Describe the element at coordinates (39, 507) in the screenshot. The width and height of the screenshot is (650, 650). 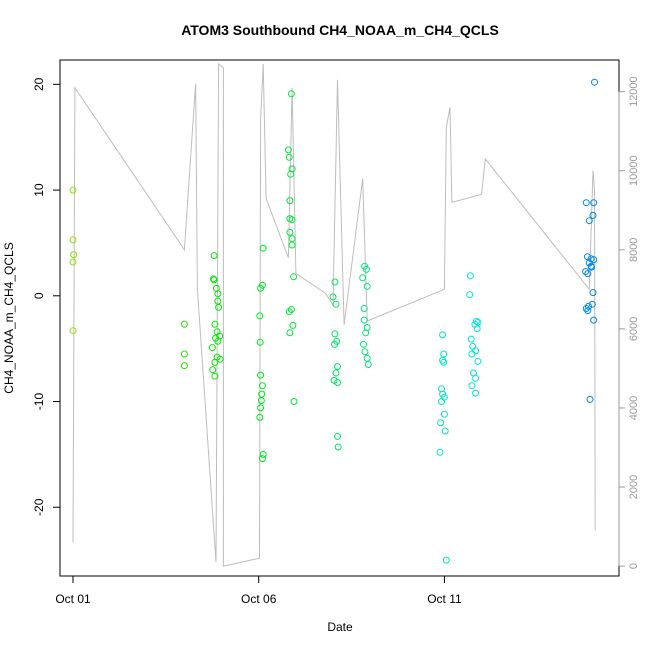
I see `y-tick-label: -20` at that location.